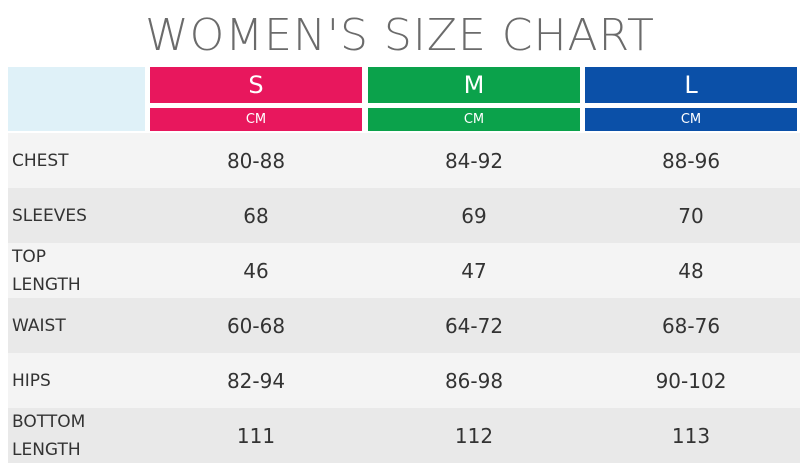 This screenshot has width=800, height=463. I want to click on cell-value: 46, so click(256, 270).